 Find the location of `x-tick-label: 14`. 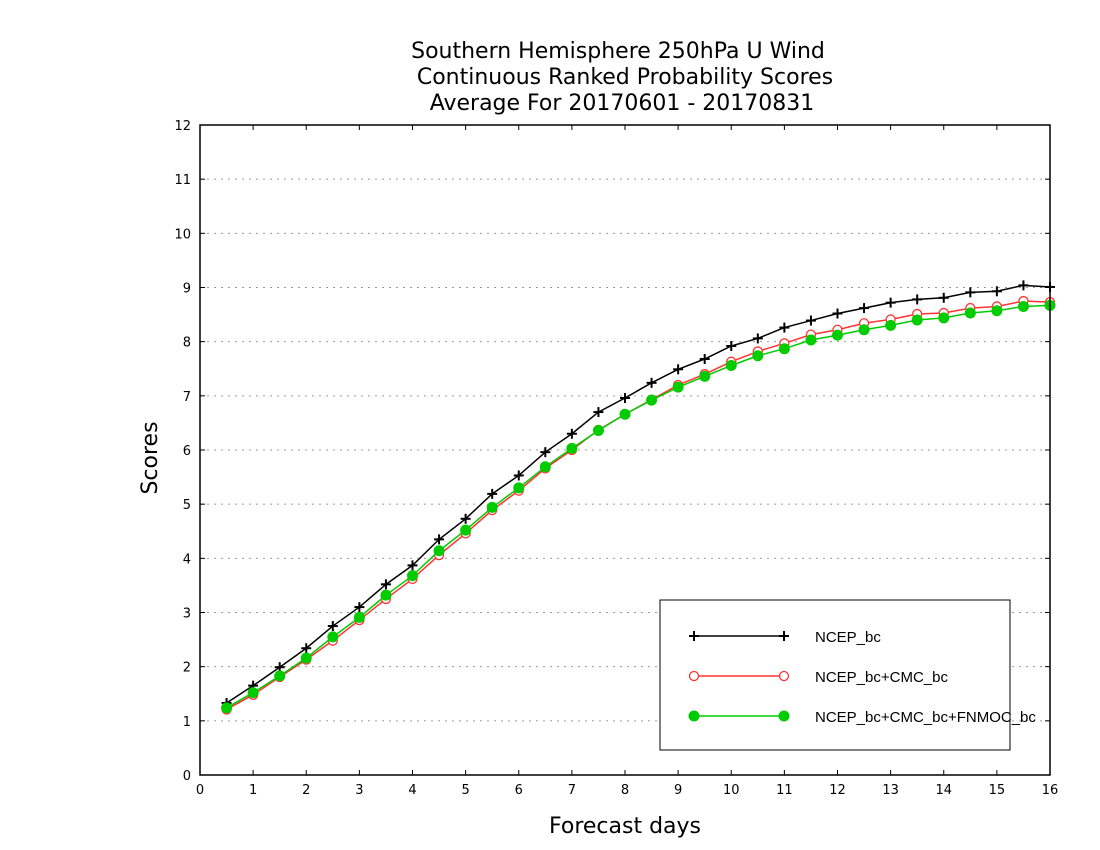

x-tick-label: 14 is located at coordinates (943, 790).